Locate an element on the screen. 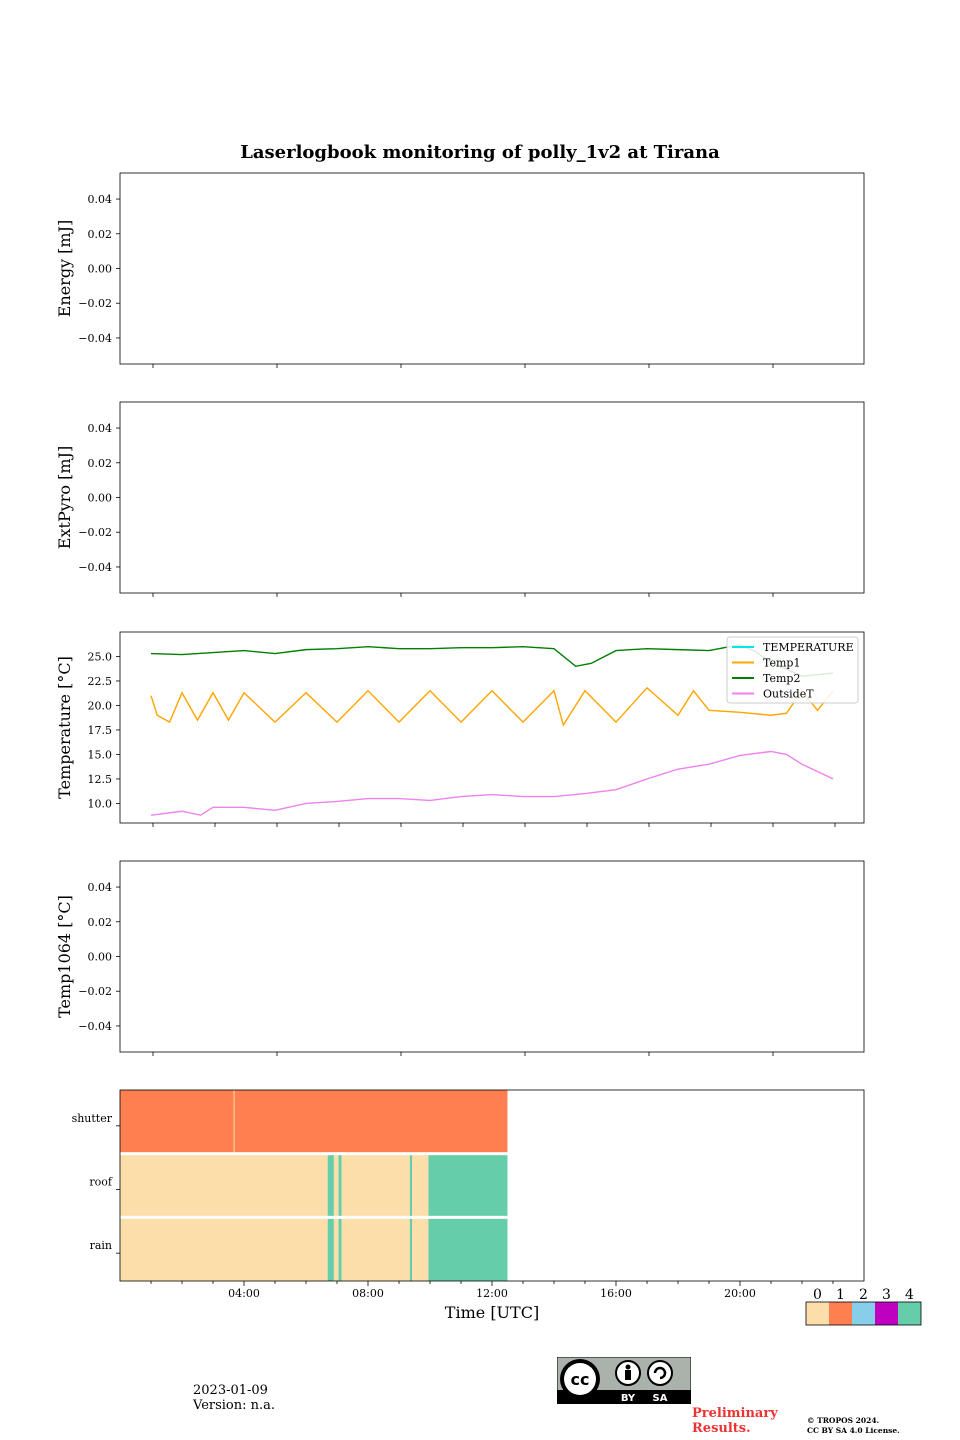  y-tick-label: 10.0 is located at coordinates (100, 803).